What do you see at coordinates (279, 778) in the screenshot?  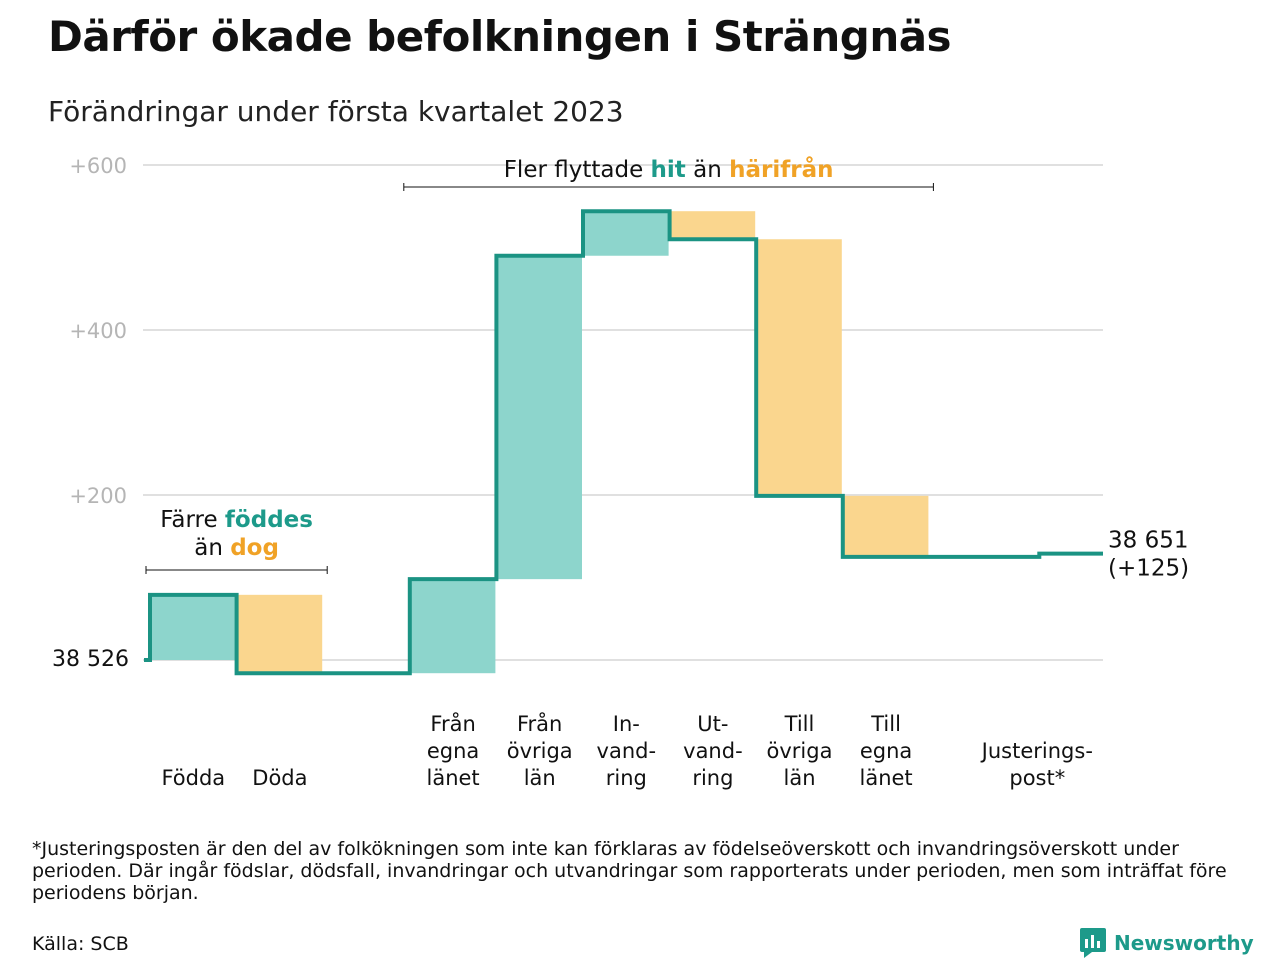 I see `category-label: Döda` at bounding box center [279, 778].